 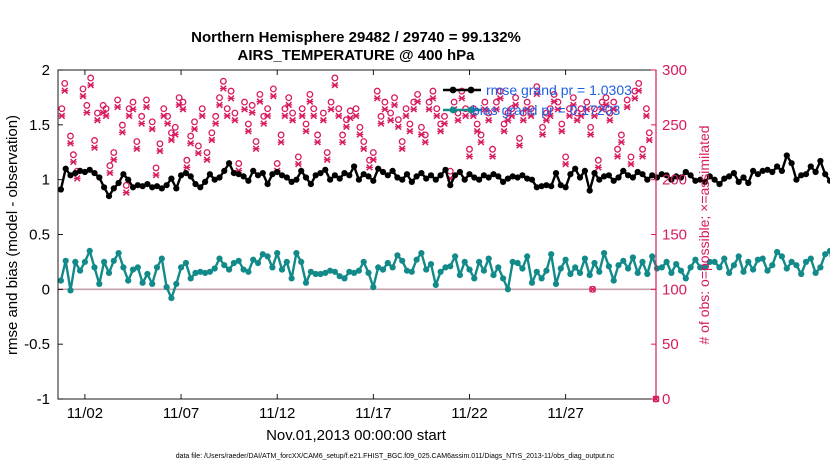 What do you see at coordinates (674, 125) in the screenshot?
I see `y-right-tick-label: 250` at bounding box center [674, 125].